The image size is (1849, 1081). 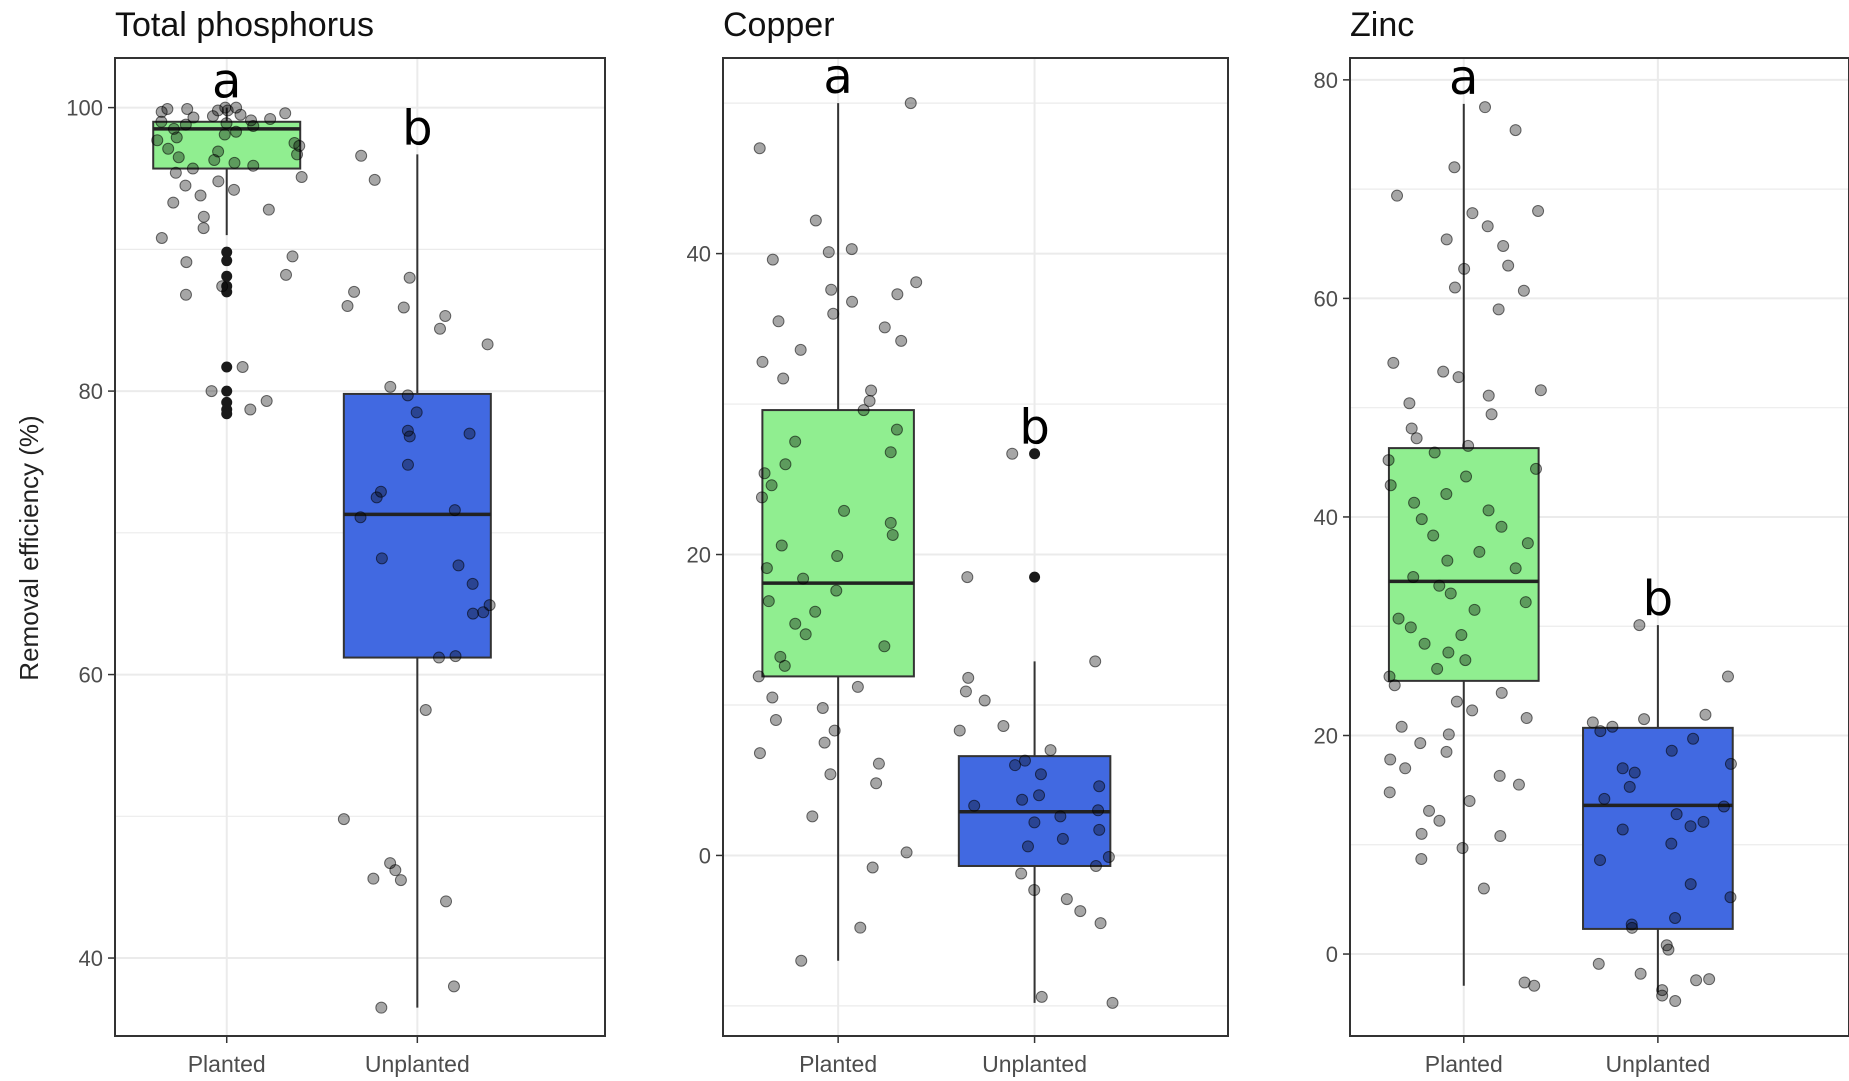 I want to click on x-tick-label: Planted, so click(x=838, y=1064).